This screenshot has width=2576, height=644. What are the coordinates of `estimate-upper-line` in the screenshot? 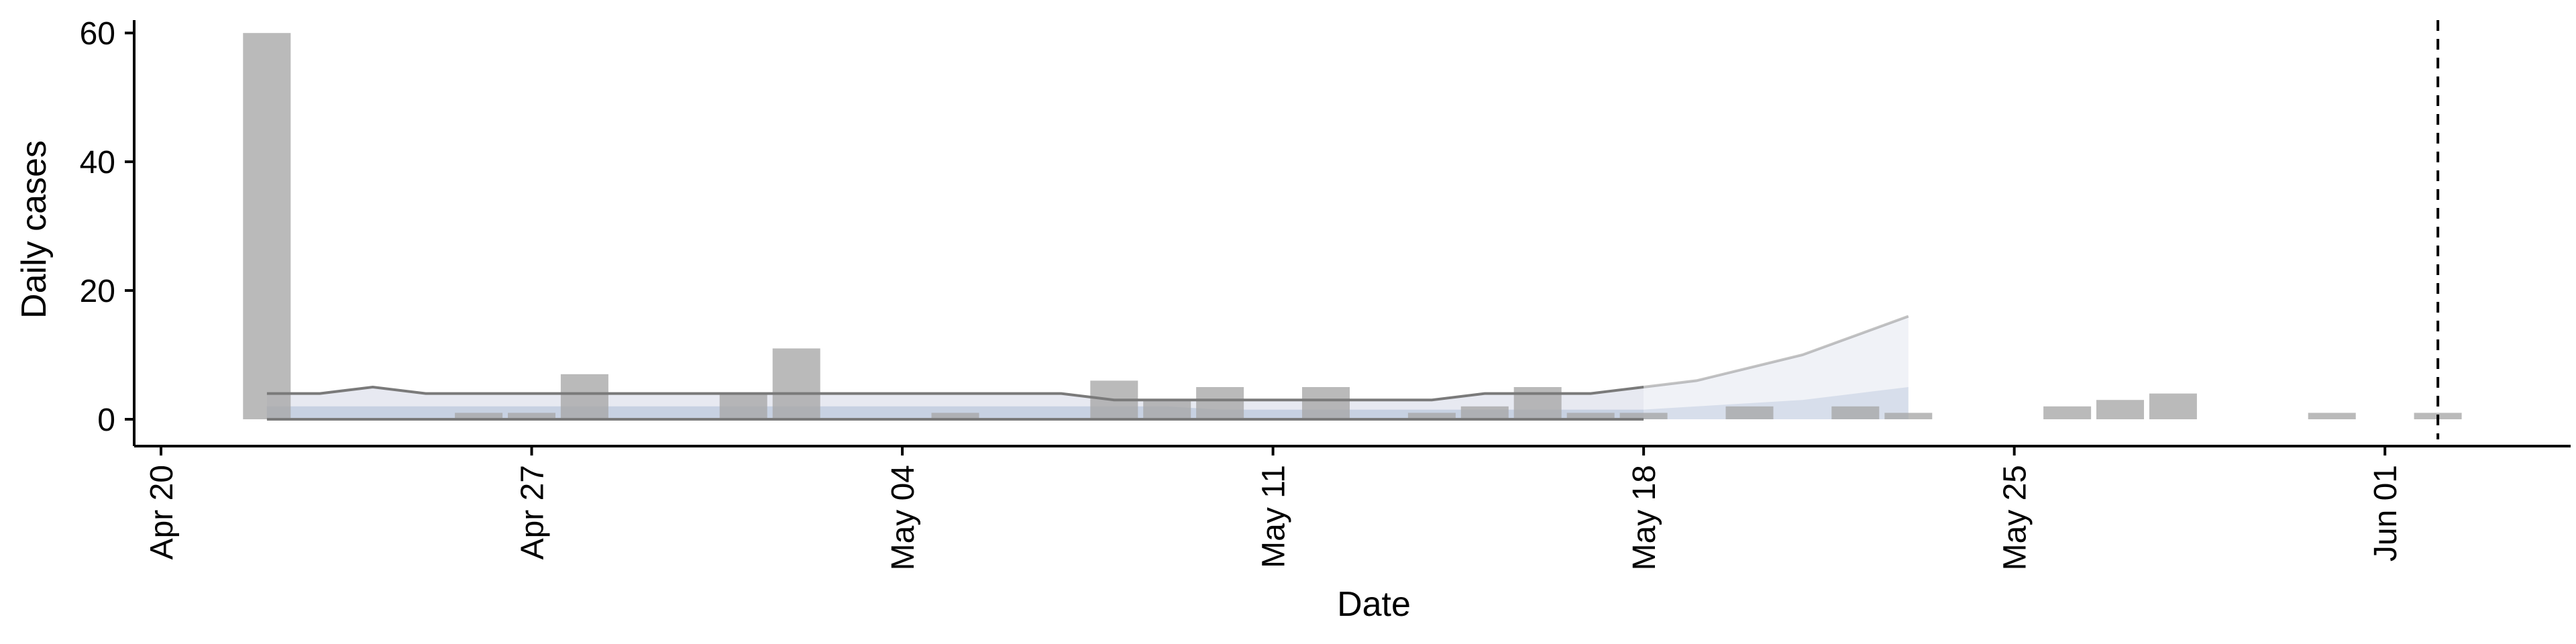 It's located at (955, 393).